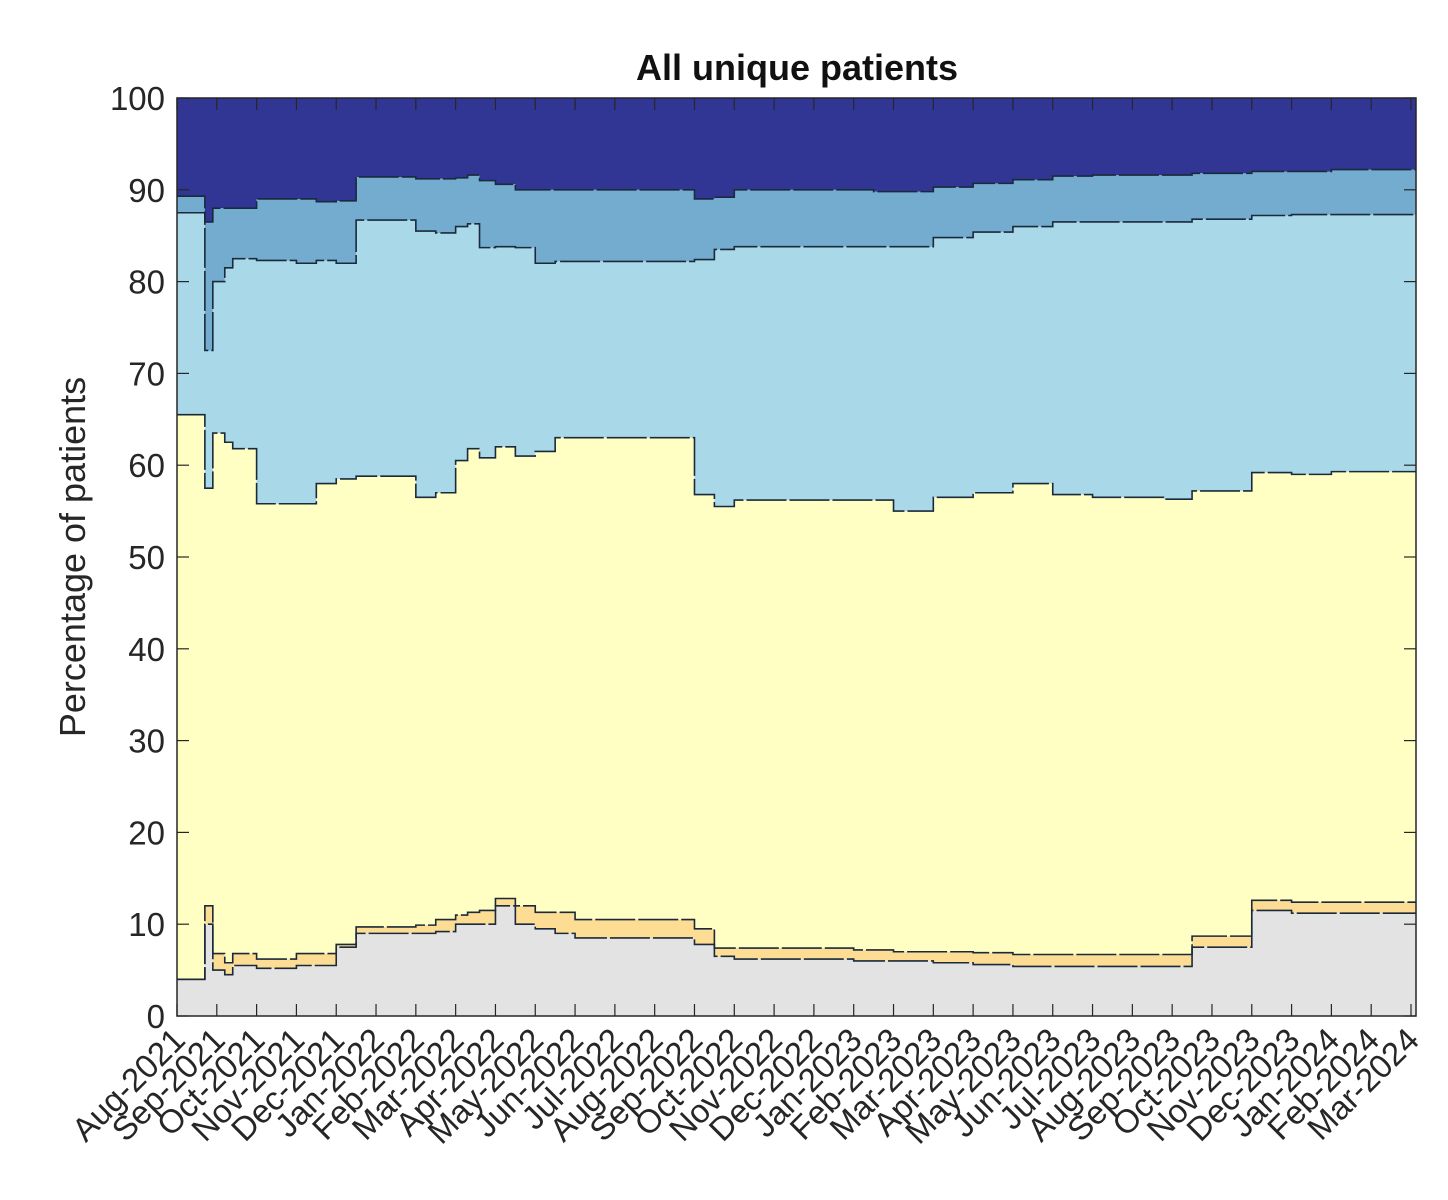  Describe the element at coordinates (146, 557) in the screenshot. I see `y-tick-label: 50` at that location.